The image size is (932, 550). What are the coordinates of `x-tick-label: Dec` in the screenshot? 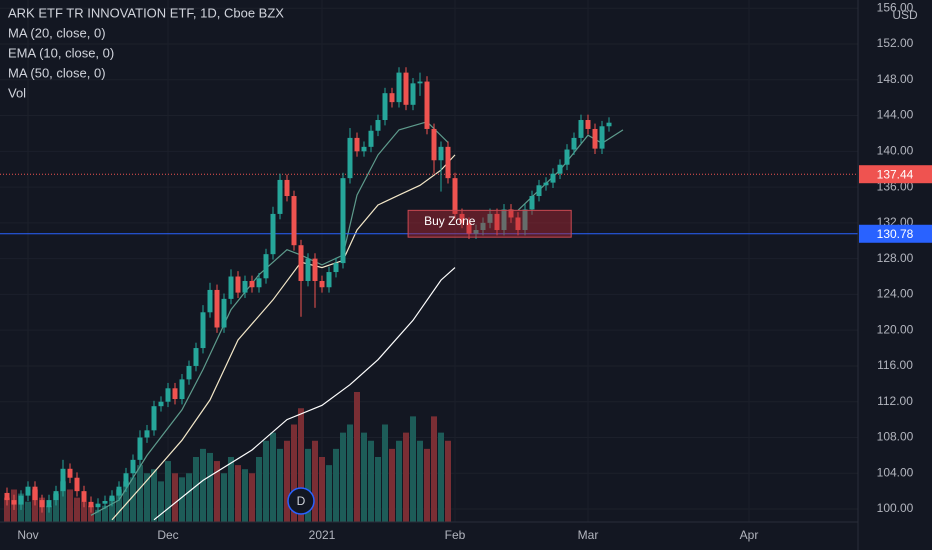 It's located at (167, 535).